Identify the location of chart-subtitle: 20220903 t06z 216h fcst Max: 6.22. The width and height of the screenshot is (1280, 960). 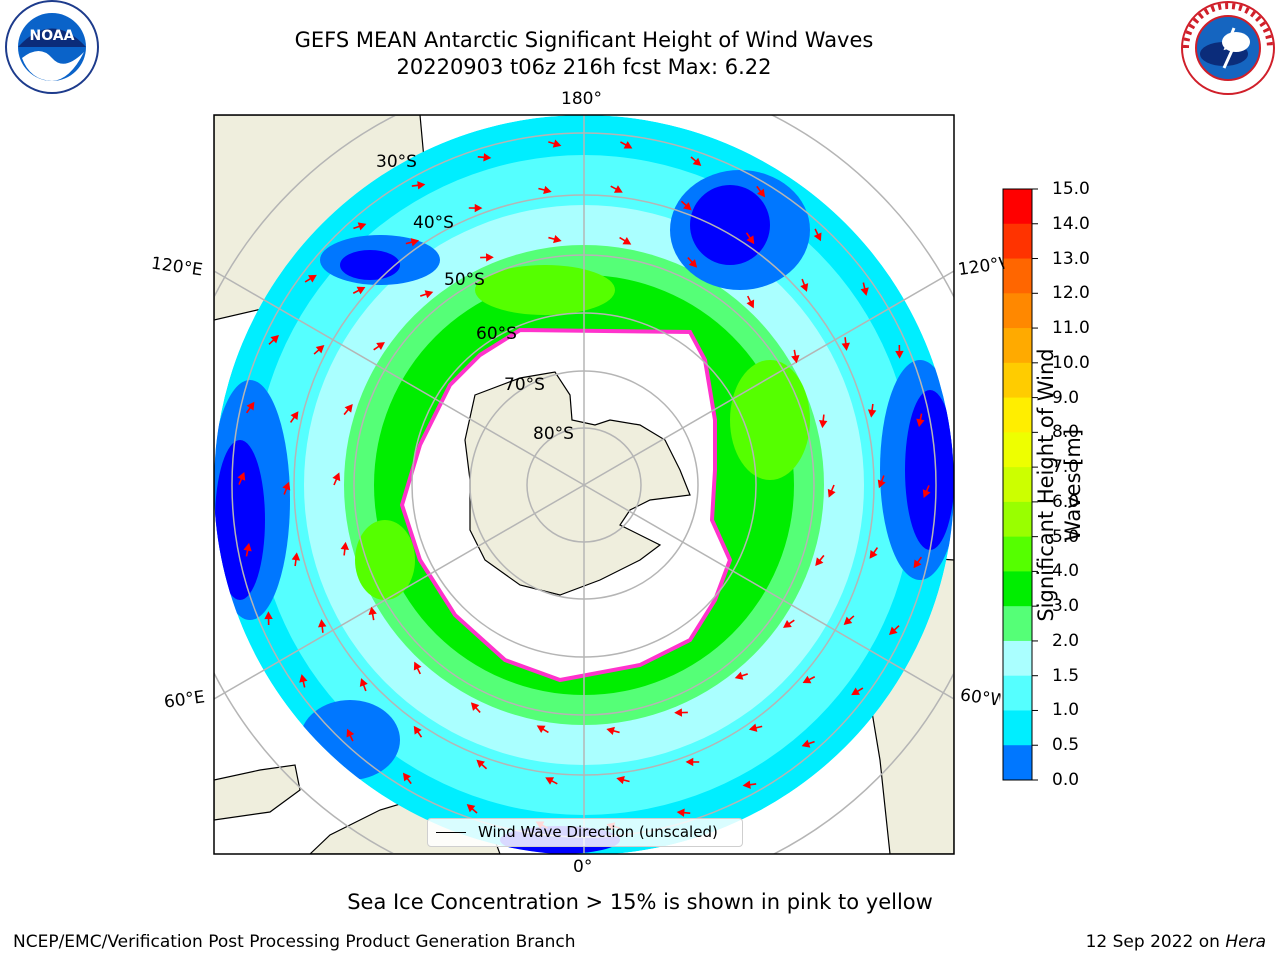
(584, 67).